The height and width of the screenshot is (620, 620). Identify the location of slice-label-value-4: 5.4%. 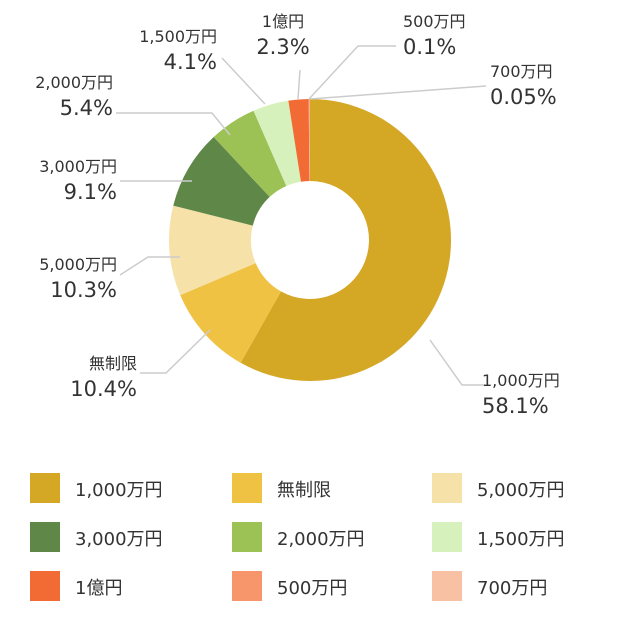
(86, 108).